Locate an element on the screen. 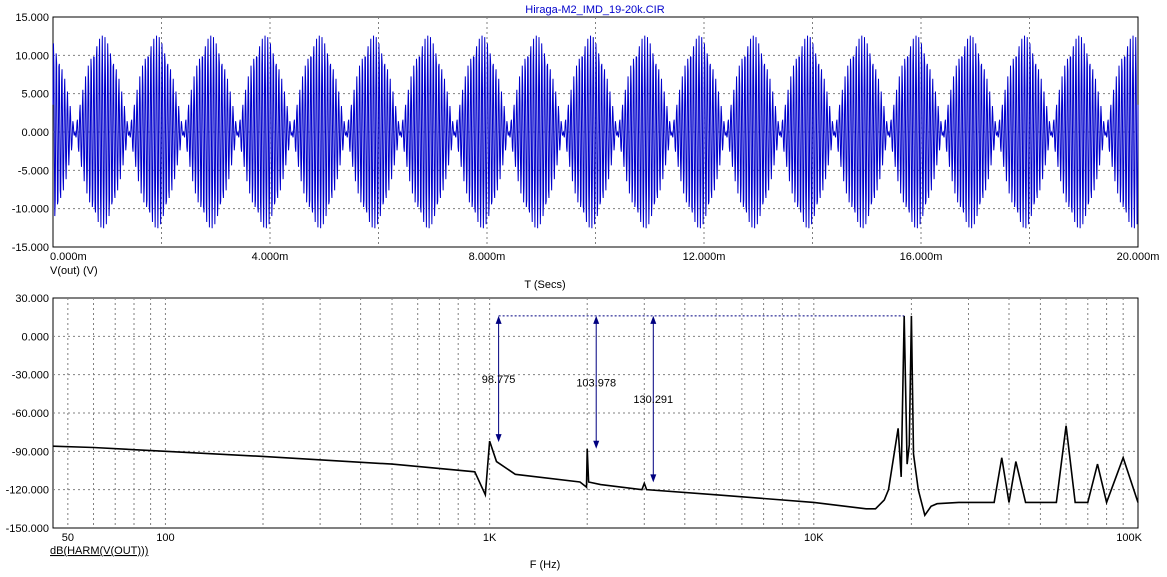 This screenshot has height=577, width=1167. spectrum-plot-x-axis-title: F (Hz) is located at coordinates (545, 565).